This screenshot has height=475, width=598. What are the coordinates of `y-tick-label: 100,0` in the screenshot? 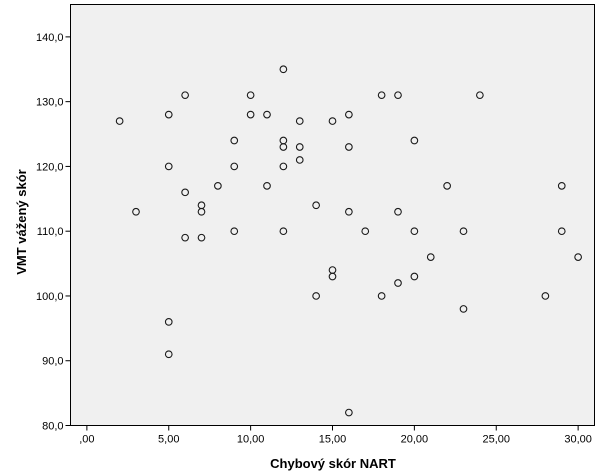 It's located at (50, 297).